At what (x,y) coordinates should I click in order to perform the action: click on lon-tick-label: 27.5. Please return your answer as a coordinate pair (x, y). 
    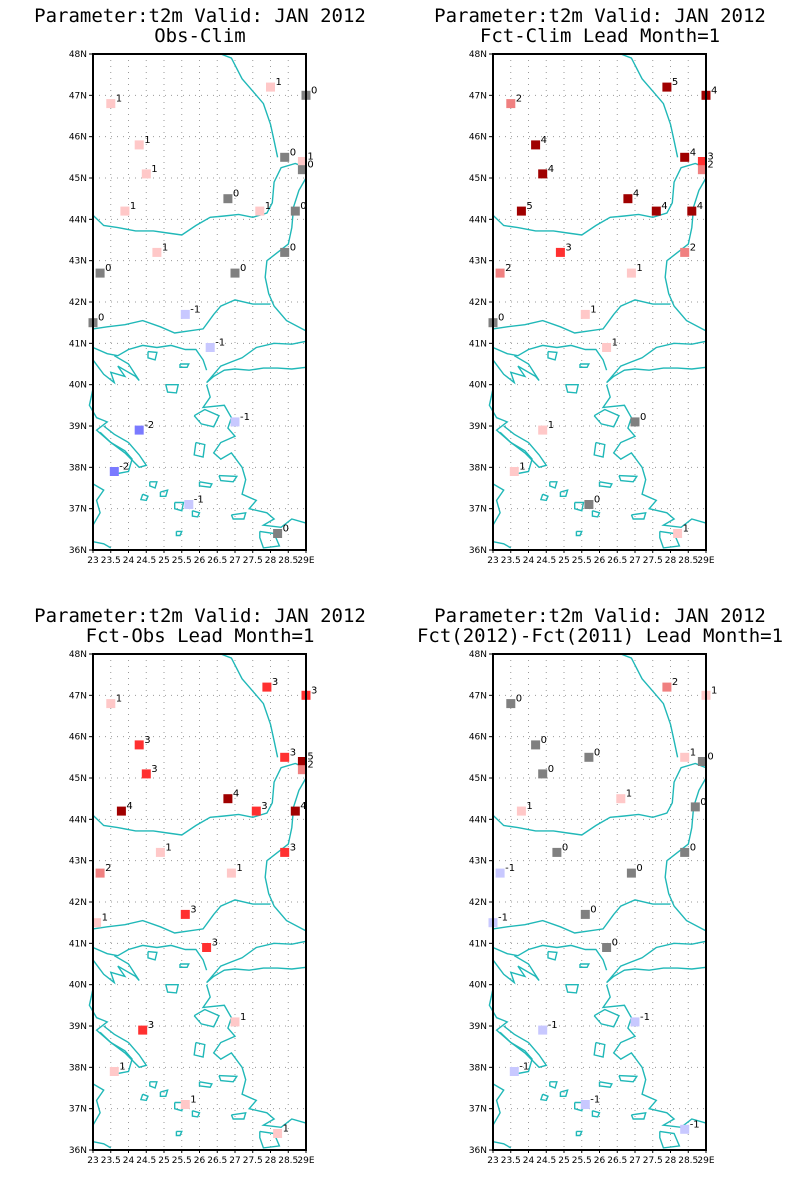
    Looking at the image, I should click on (653, 1161).